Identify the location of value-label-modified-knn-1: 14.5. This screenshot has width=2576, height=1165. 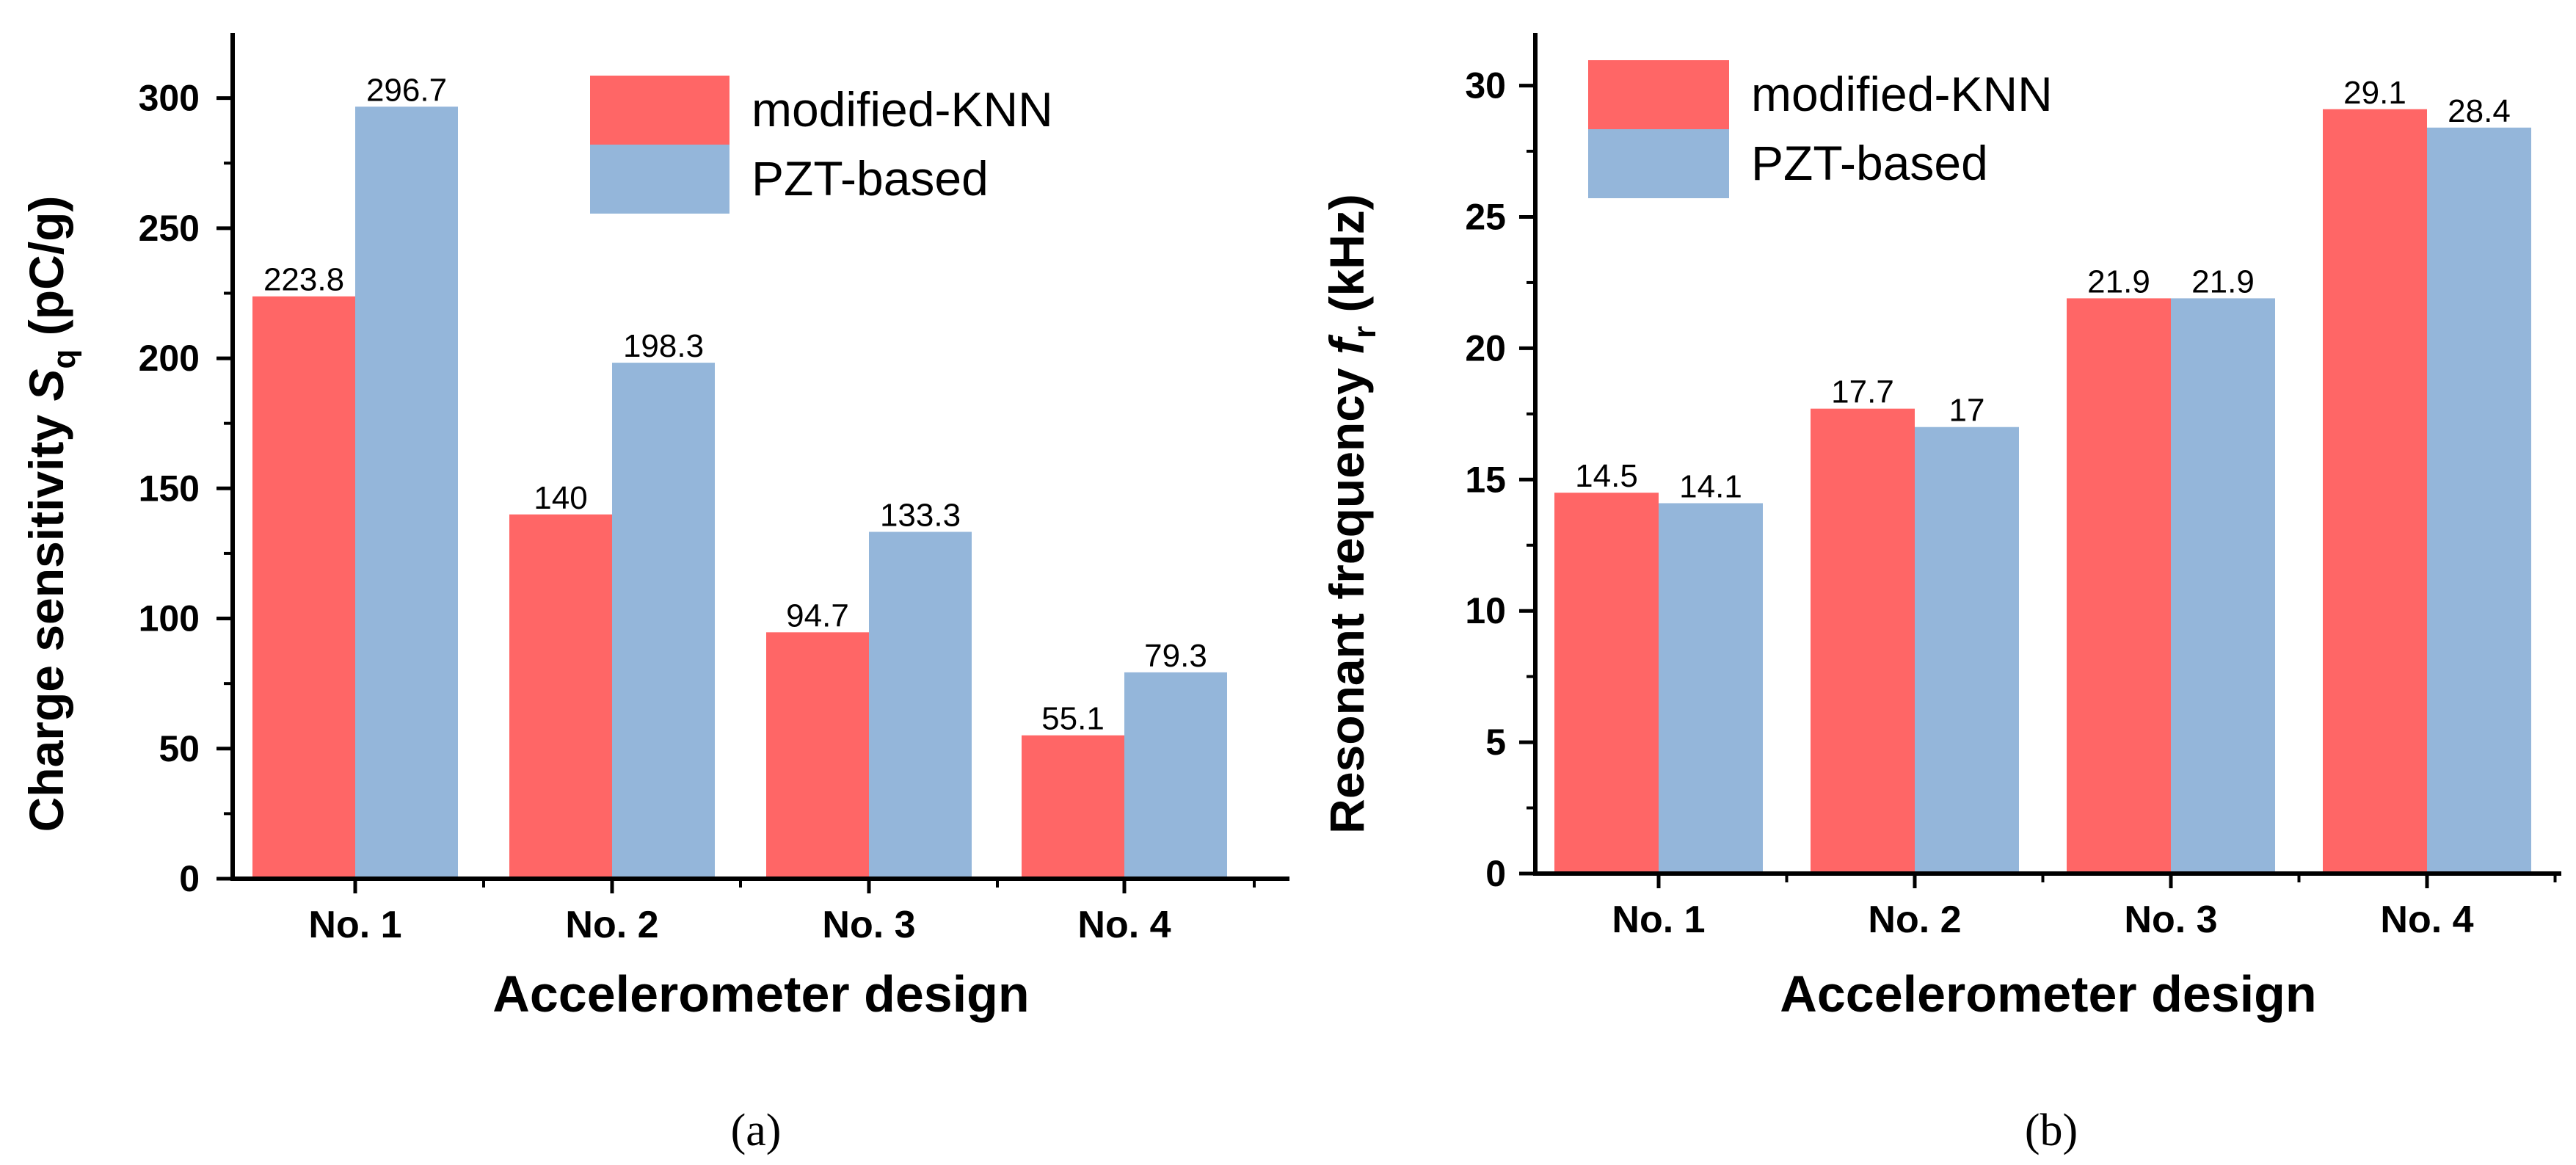
(1606, 476).